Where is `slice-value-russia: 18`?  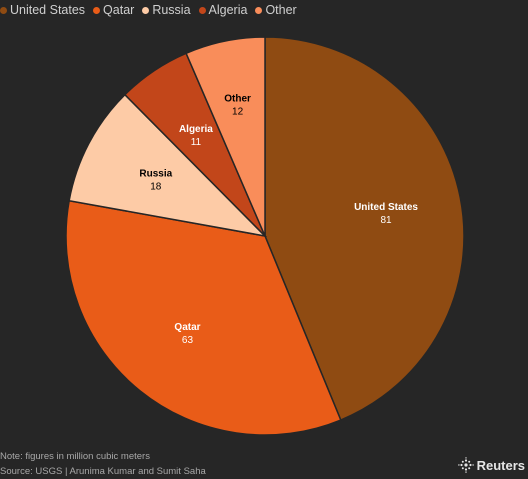
slice-value-russia: 18 is located at coordinates (156, 187).